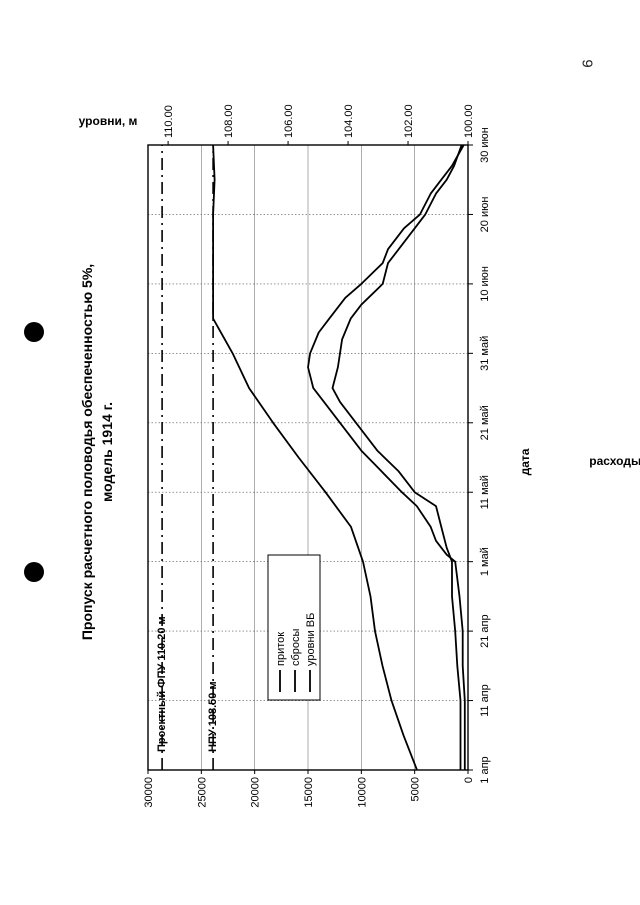  I want to click on y-tick-label-right: 106.00, so click(289, 121).